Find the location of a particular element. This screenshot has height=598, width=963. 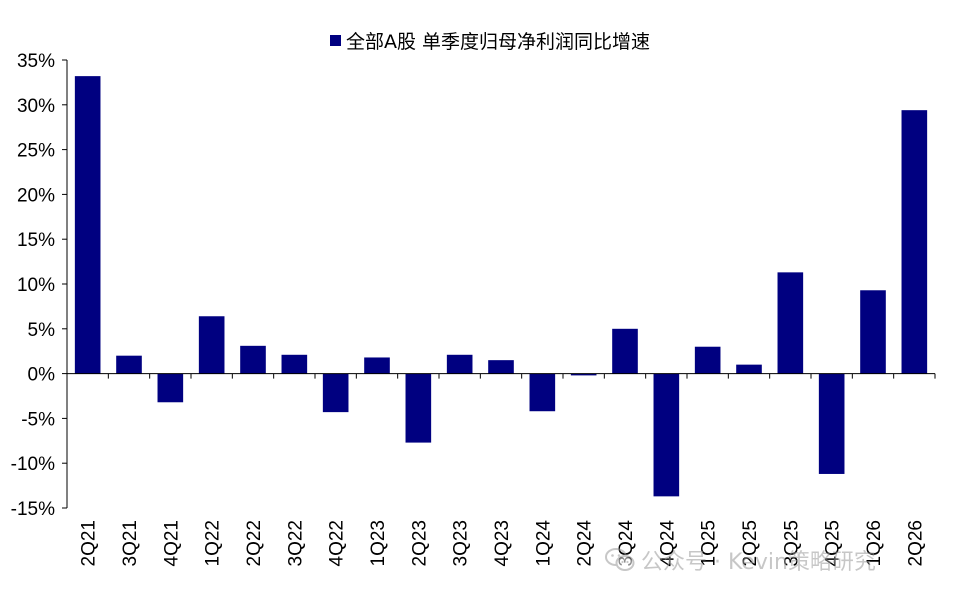

bar-1Q25 is located at coordinates (707, 360).